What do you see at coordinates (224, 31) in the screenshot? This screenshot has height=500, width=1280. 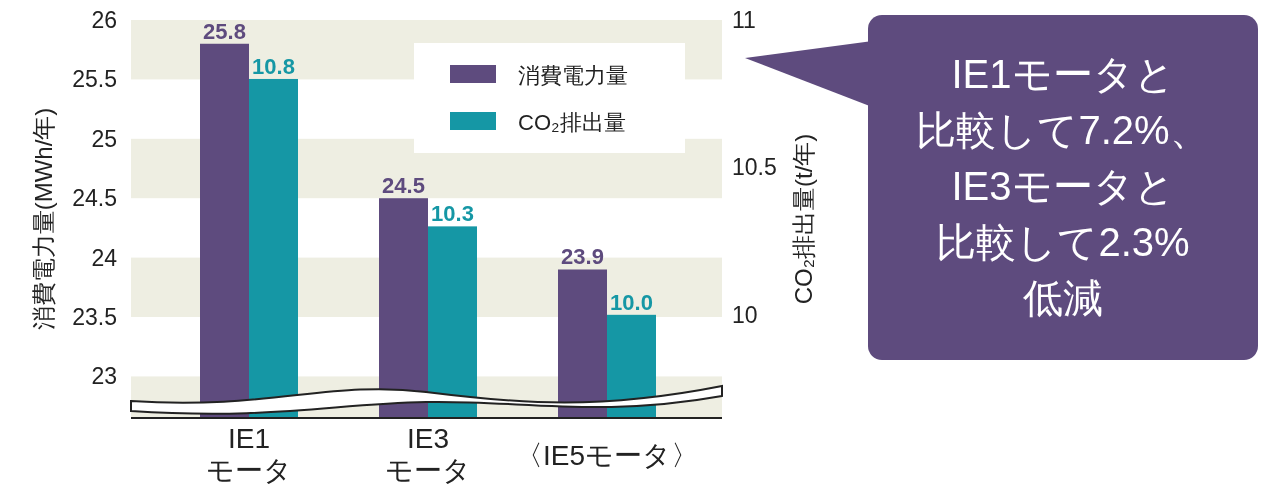 I see `data-label: 25.8` at bounding box center [224, 31].